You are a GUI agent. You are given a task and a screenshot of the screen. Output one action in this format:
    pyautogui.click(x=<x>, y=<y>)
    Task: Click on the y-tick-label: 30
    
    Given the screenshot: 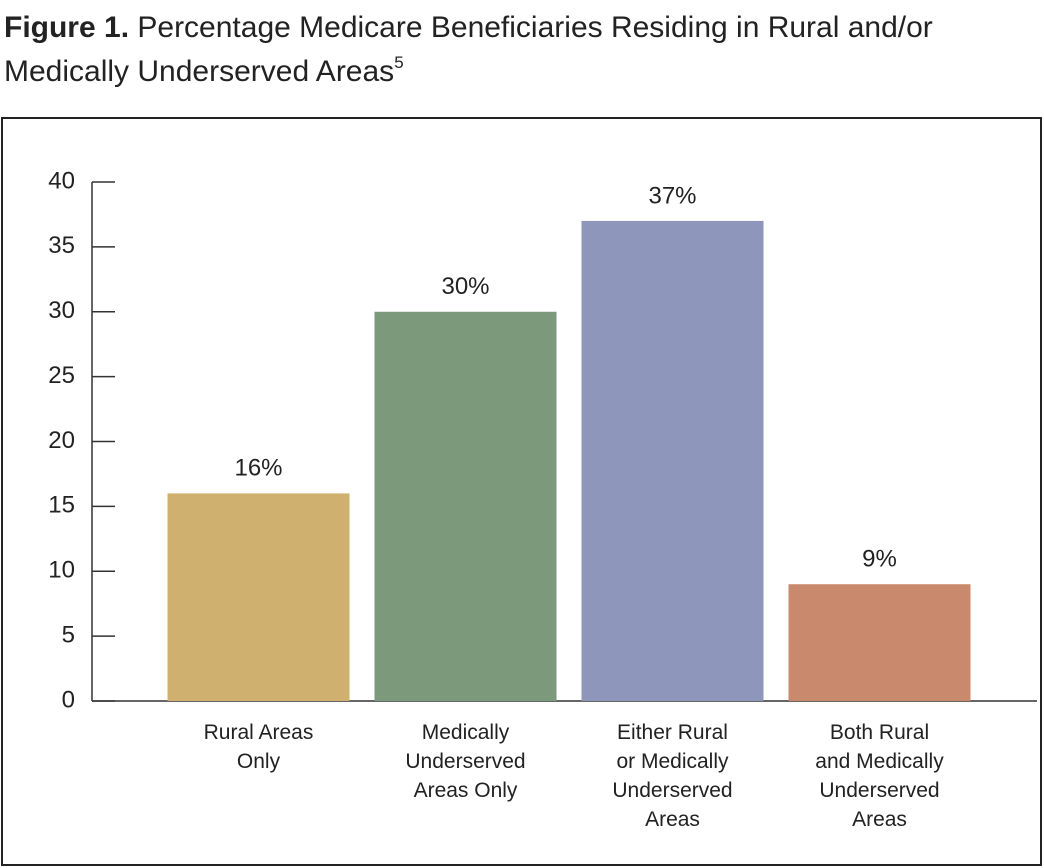 What is the action you would take?
    pyautogui.click(x=61, y=310)
    